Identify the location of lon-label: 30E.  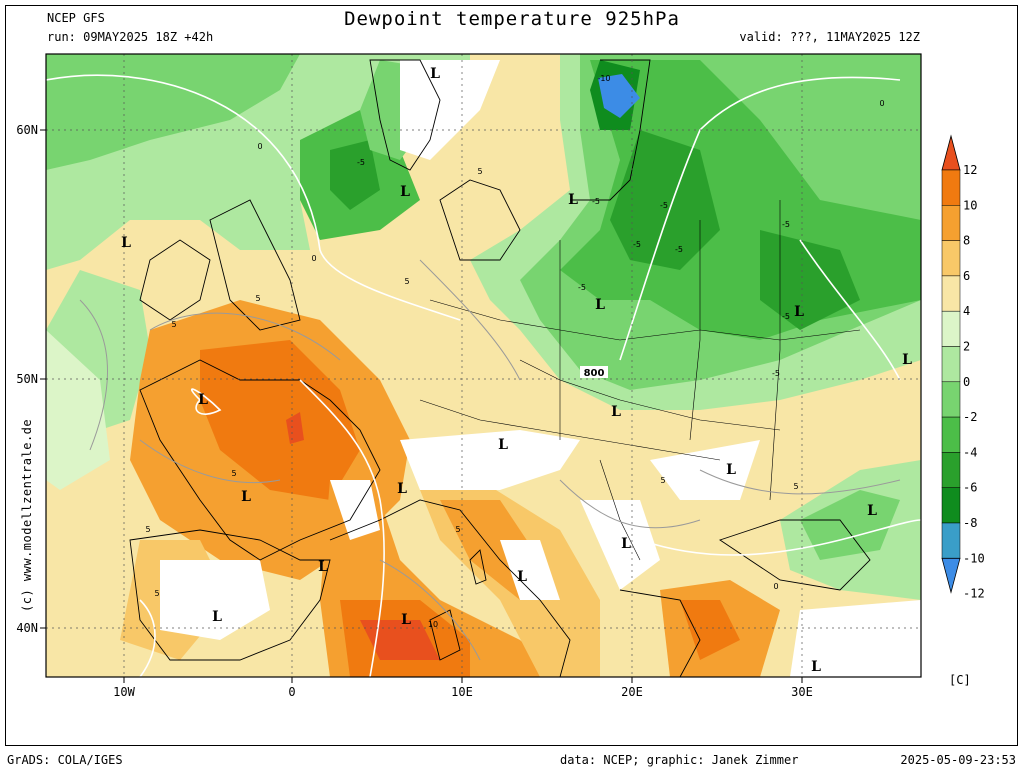
(802, 692).